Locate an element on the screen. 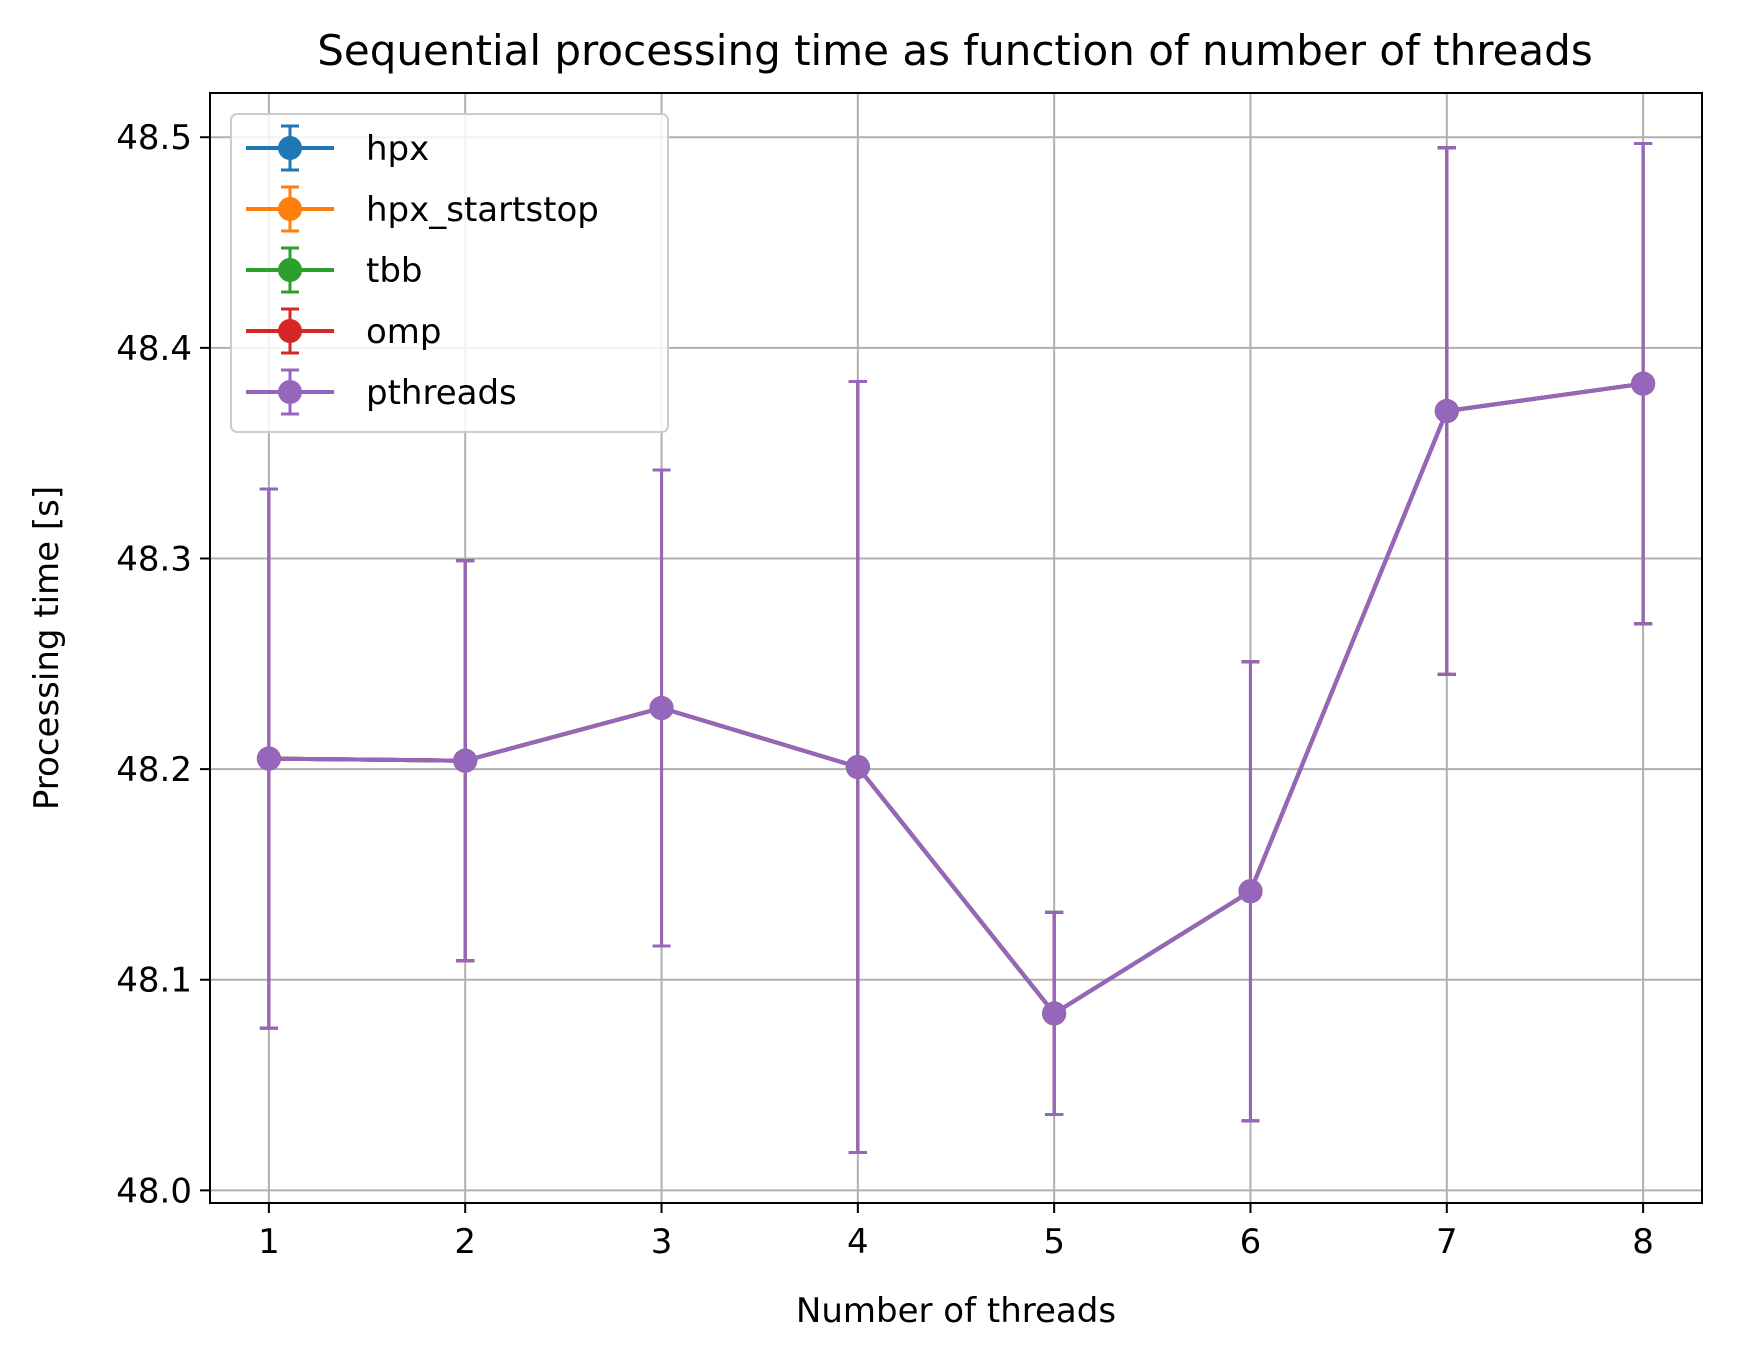 This screenshot has width=1743, height=1362. legend-label: pthreads is located at coordinates (441, 393).